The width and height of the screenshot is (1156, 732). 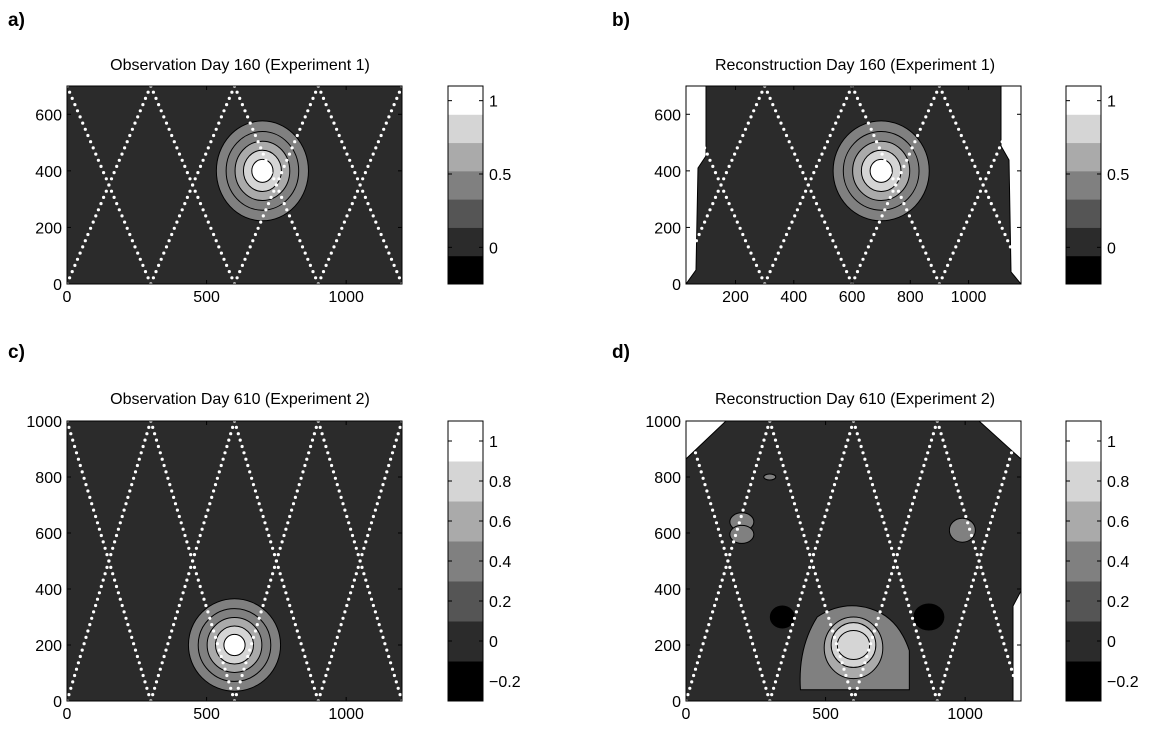 What do you see at coordinates (493, 248) in the screenshot?
I see `colorbar-tick-label: 0` at bounding box center [493, 248].